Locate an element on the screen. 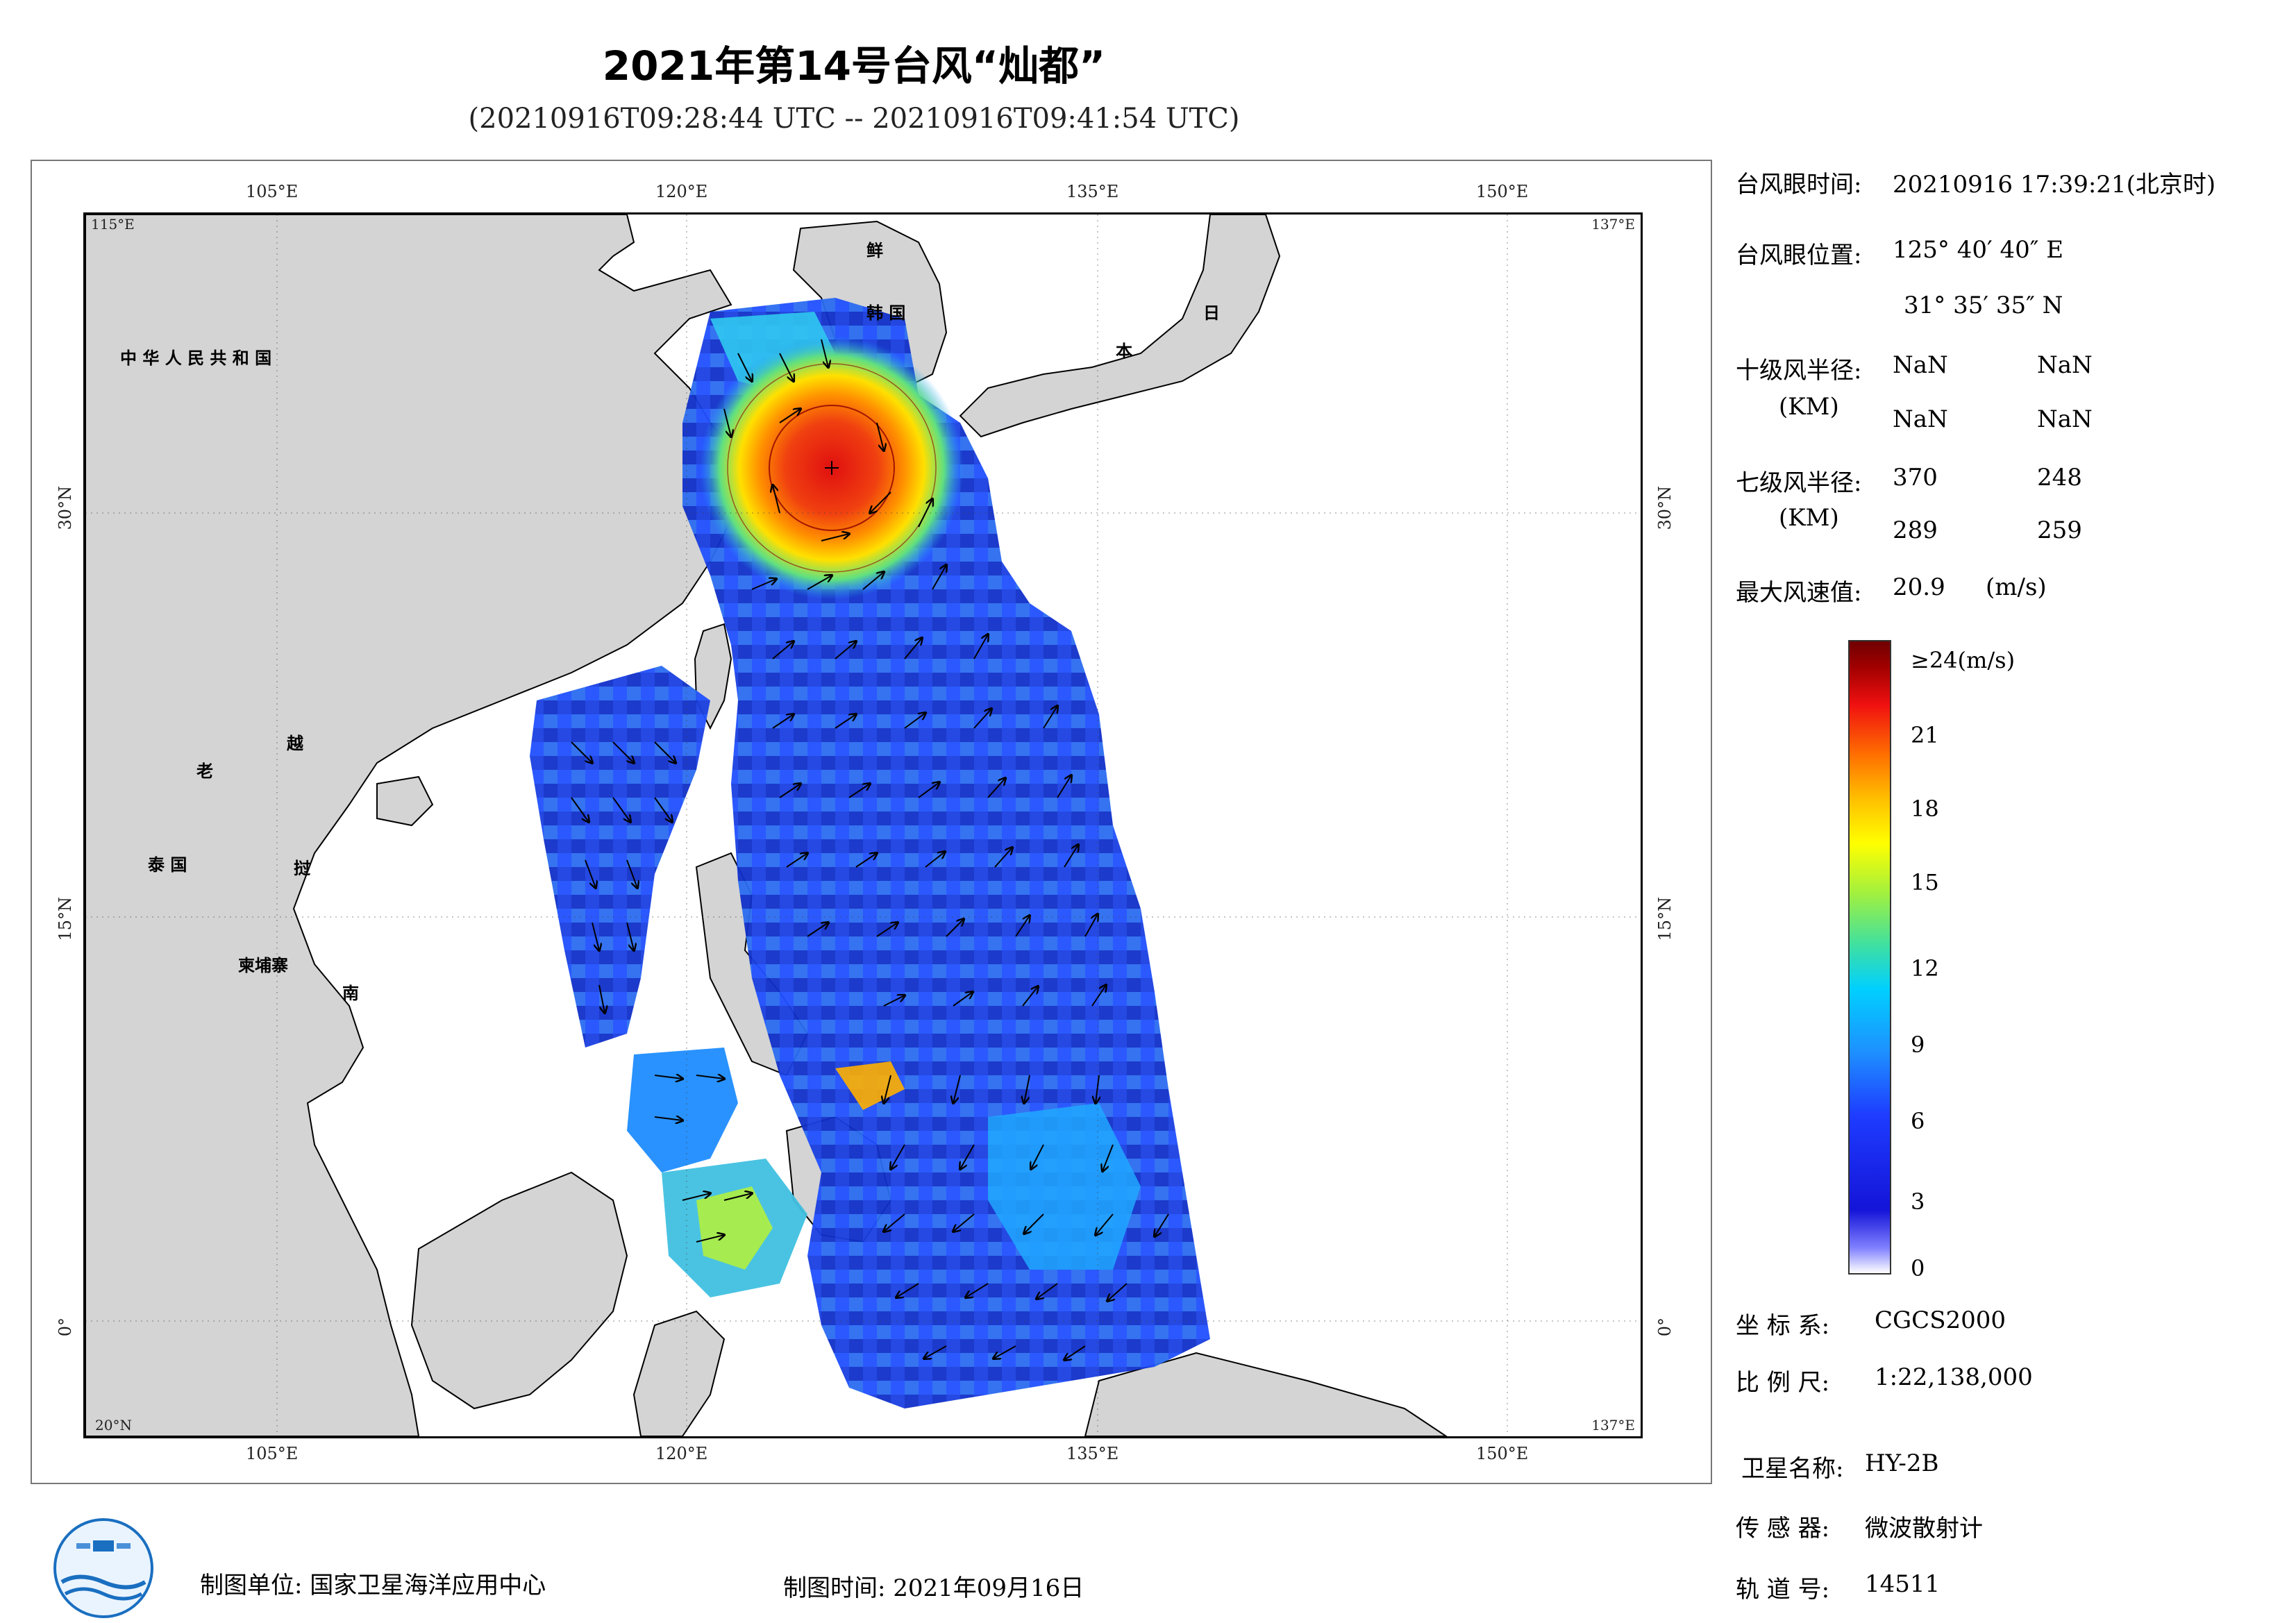 The width and height of the screenshot is (2296, 1623). label-thailand: 泰 国 is located at coordinates (167, 865).